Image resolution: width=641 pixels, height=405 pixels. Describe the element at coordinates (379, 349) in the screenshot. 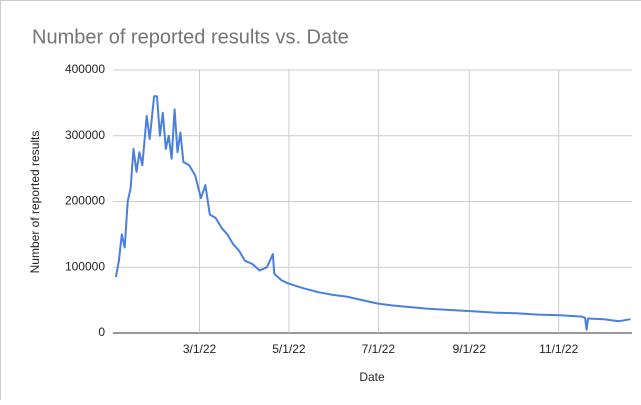

I see `x-tick-label: 7/1/22` at that location.